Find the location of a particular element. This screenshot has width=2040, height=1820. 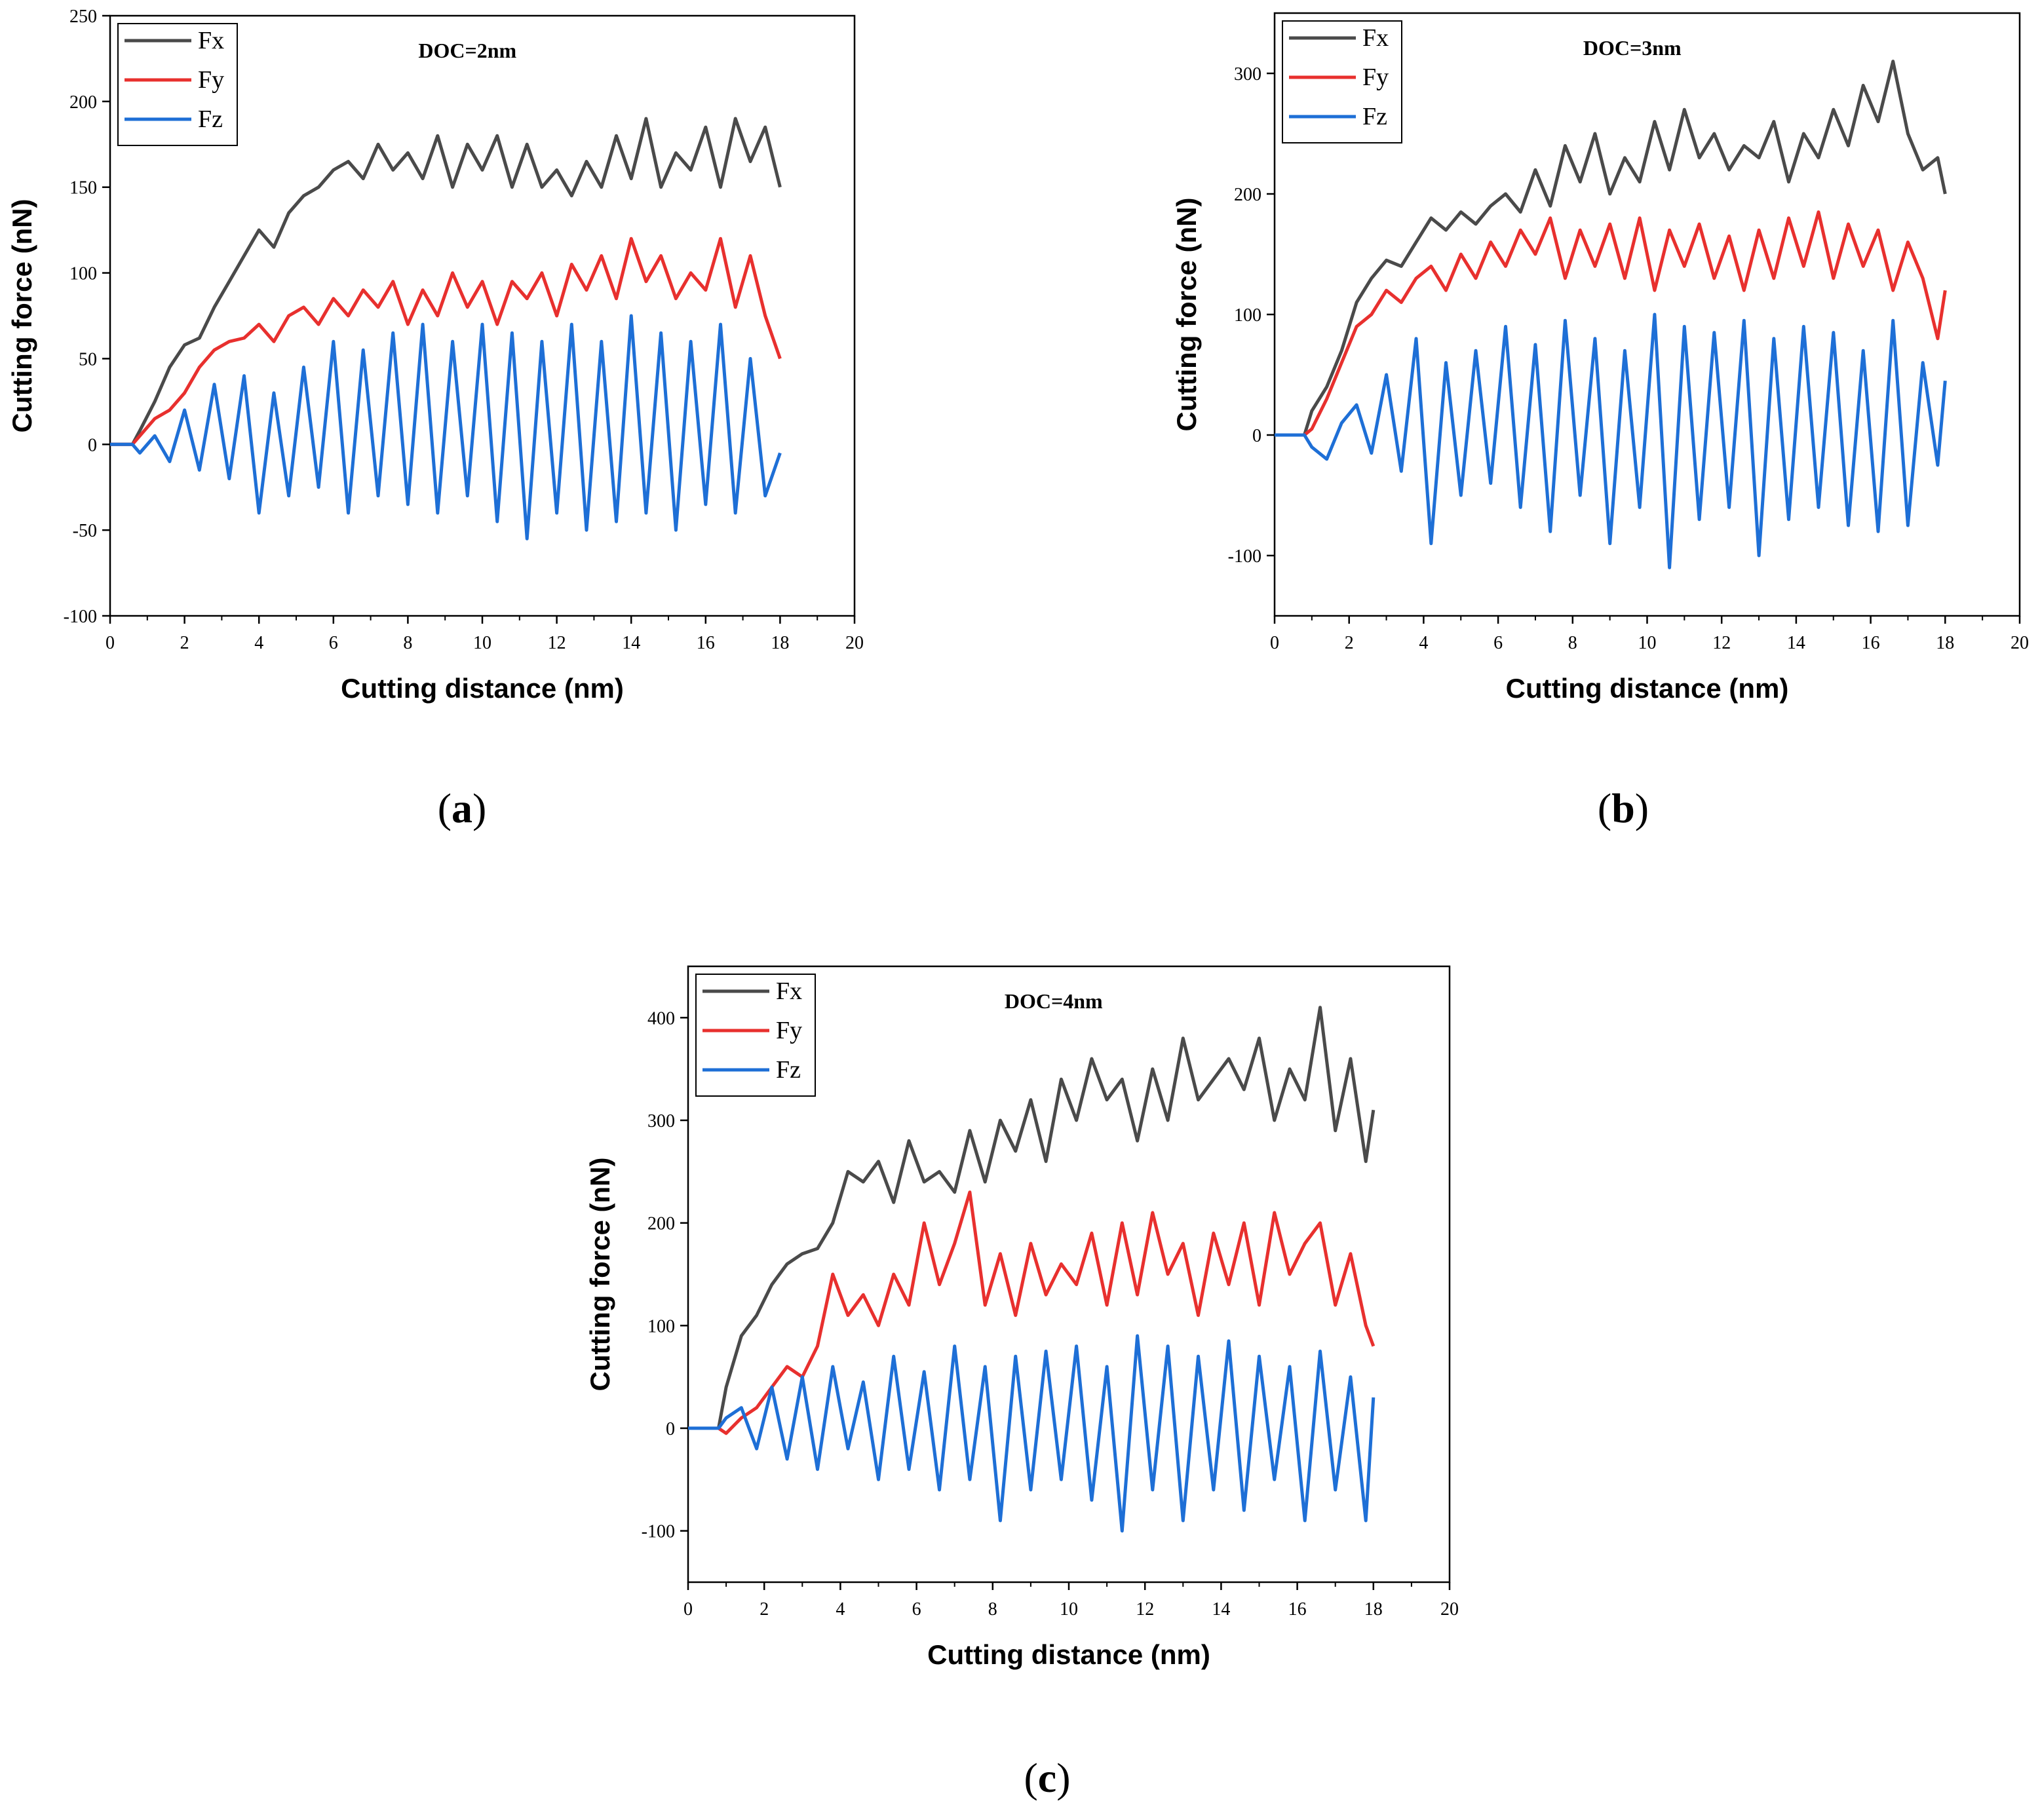

panel-label-letter: b is located at coordinates (1623, 808).